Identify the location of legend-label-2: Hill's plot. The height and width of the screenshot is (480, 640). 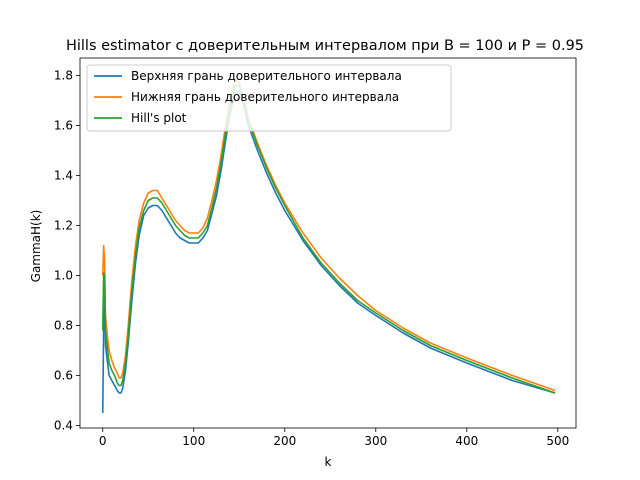
(159, 118).